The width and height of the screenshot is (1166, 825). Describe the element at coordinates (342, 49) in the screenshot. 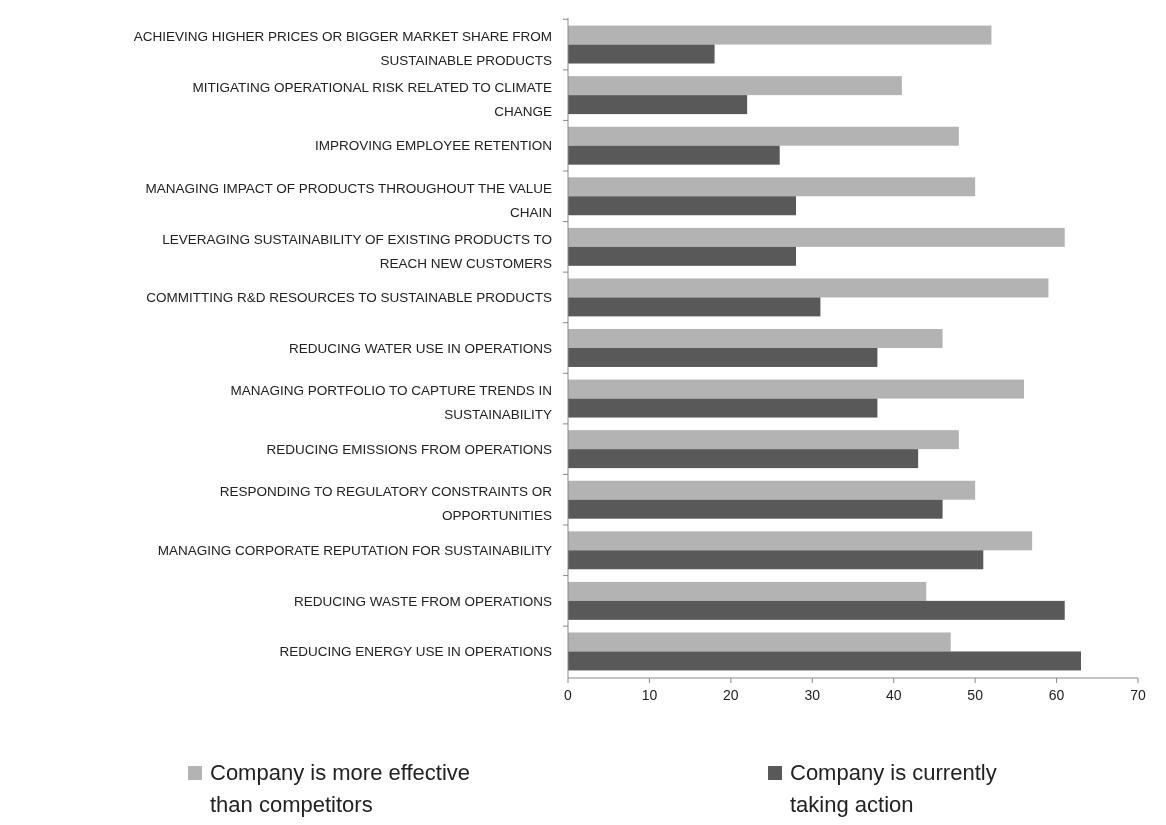

I see `y-tick-label: ACHIEVING HIGHER PRICES OR BIGGER MARKET SHARE FROM SUSTAINABLE PRODUCTS` at that location.